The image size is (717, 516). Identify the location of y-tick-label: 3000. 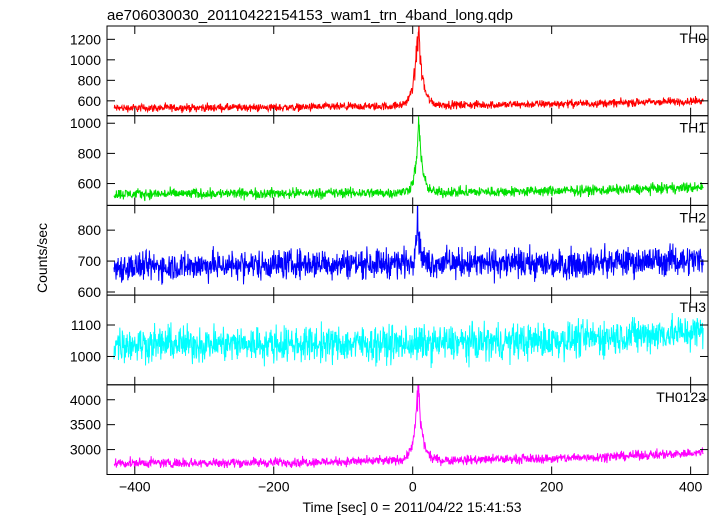
(85, 450).